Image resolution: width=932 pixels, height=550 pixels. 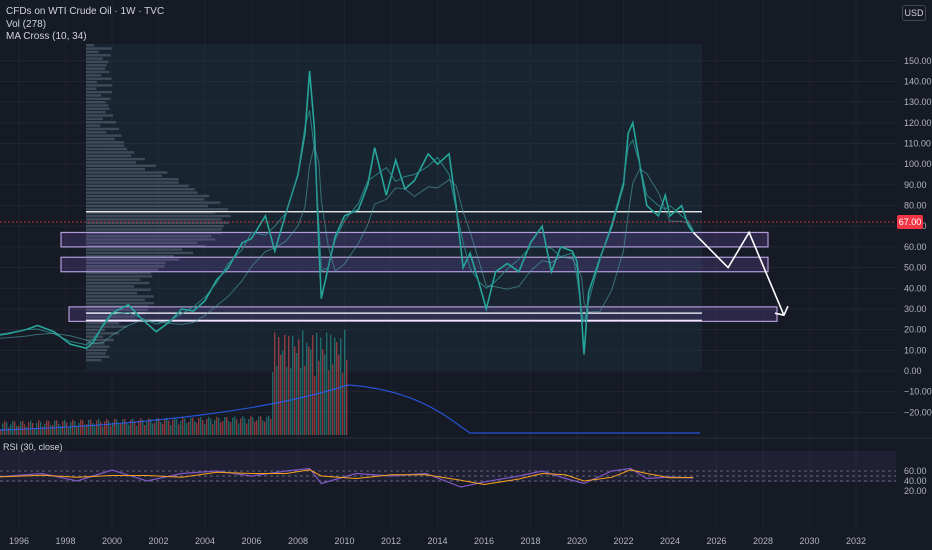 I want to click on support-zones, so click(x=419, y=276).